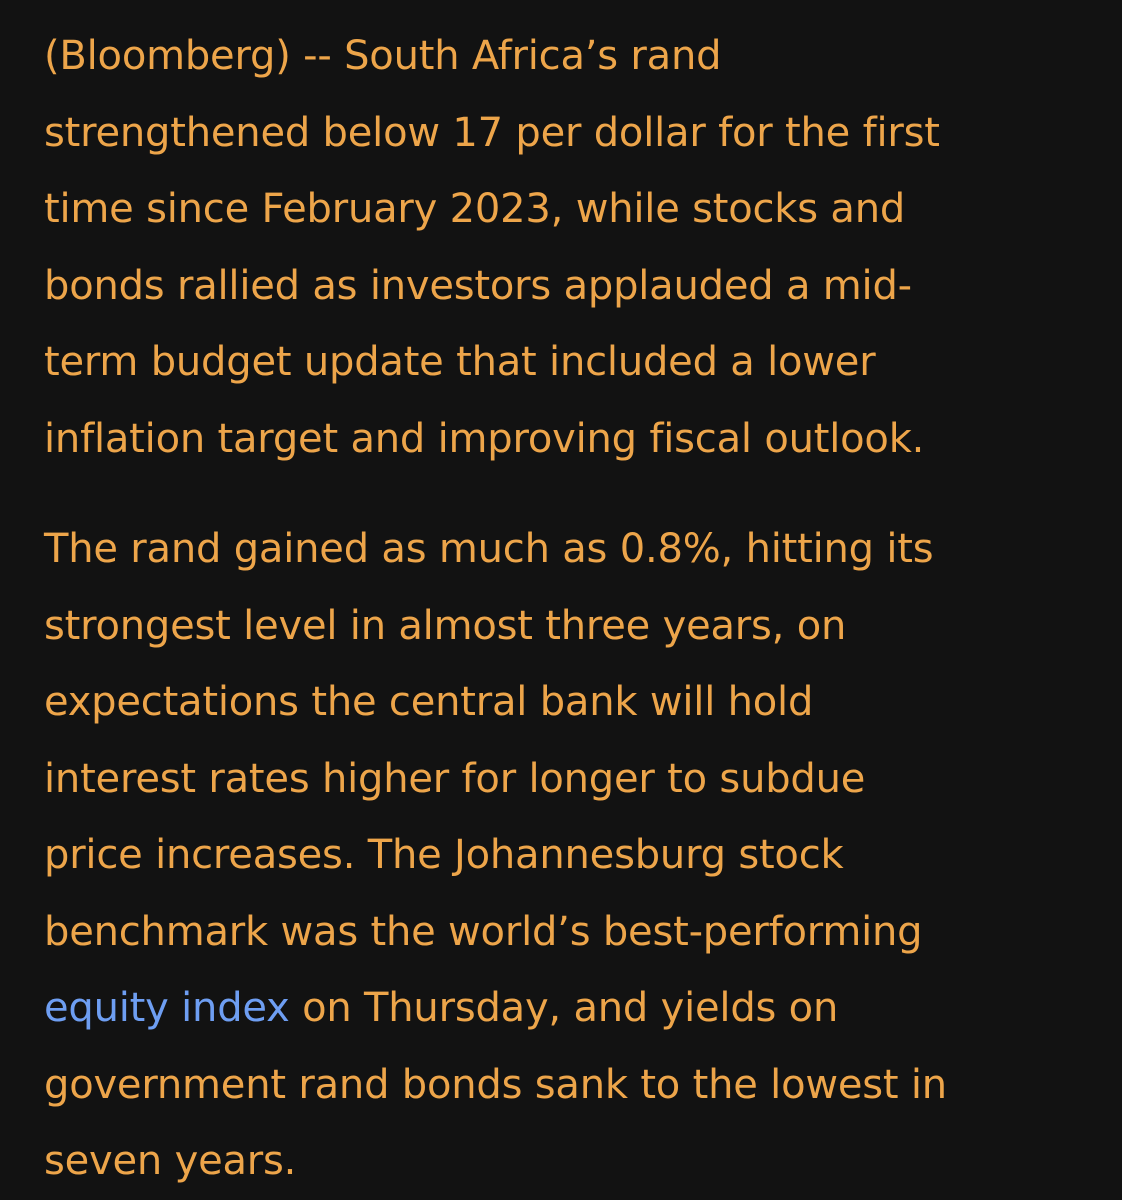  What do you see at coordinates (170, 1161) in the screenshot?
I see `paragraph-2-line-9: seven years.` at bounding box center [170, 1161].